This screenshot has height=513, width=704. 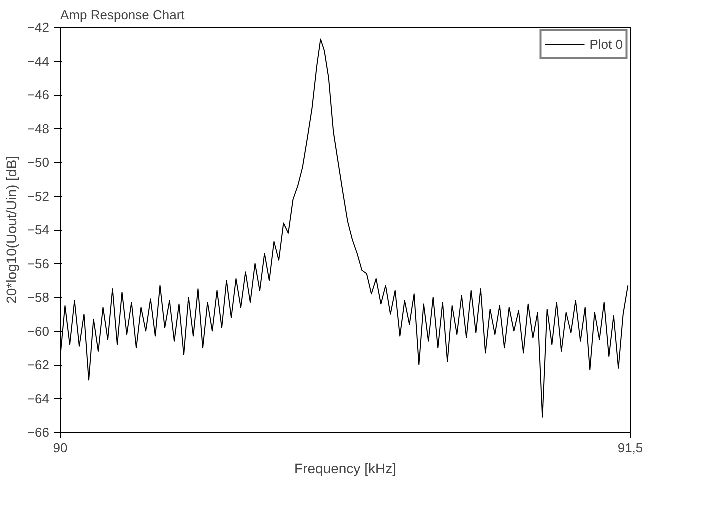 What do you see at coordinates (38, 365) in the screenshot?
I see `y-tick-label: −62` at bounding box center [38, 365].